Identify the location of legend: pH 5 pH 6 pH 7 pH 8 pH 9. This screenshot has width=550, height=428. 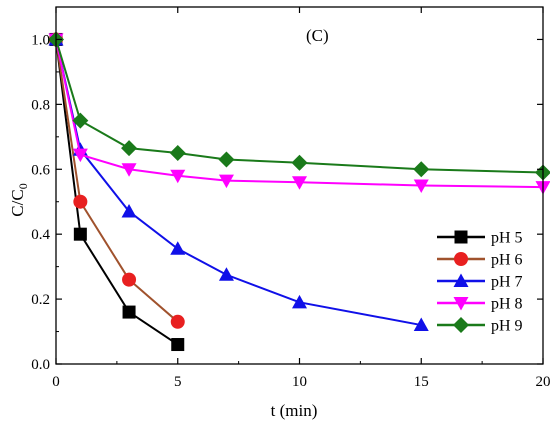
(480, 282).